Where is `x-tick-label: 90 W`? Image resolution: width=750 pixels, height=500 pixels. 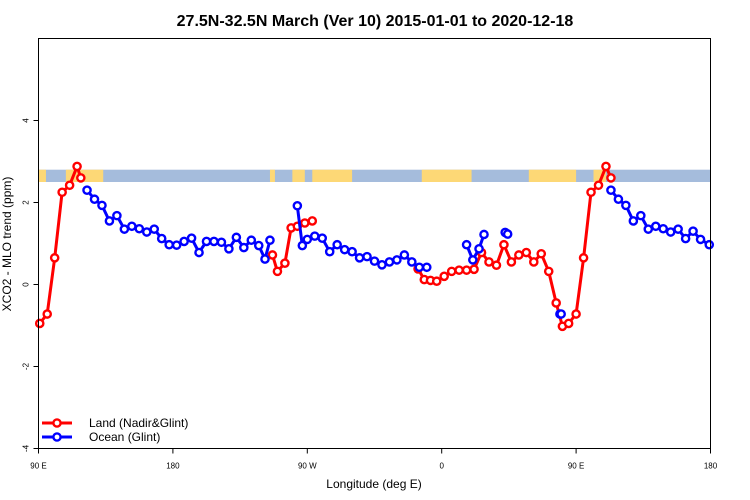
x-tick-label: 90 W is located at coordinates (307, 466).